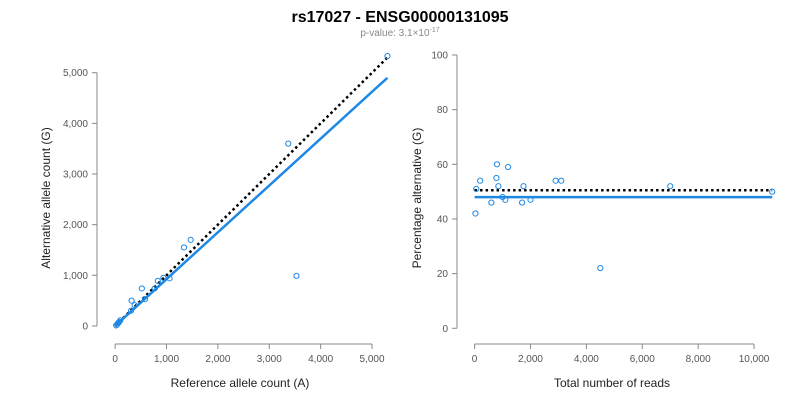 The image size is (800, 400). What do you see at coordinates (372, 359) in the screenshot?
I see `x-tick-label: 5,000` at bounding box center [372, 359].